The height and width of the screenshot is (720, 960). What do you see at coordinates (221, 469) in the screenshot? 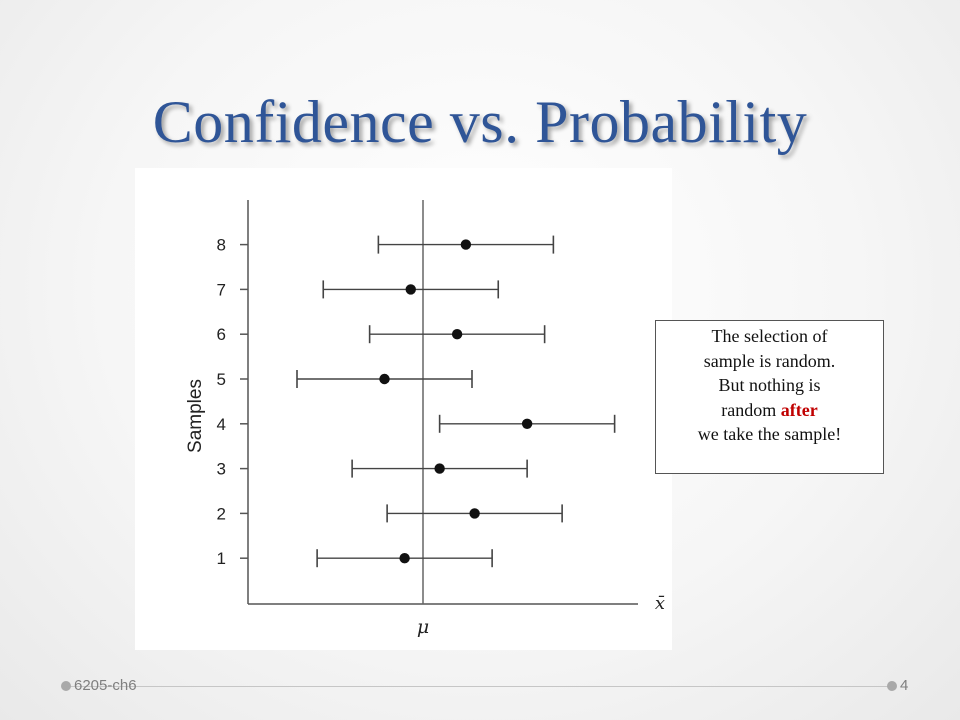
I see `y-tick-label: 3` at bounding box center [221, 469].